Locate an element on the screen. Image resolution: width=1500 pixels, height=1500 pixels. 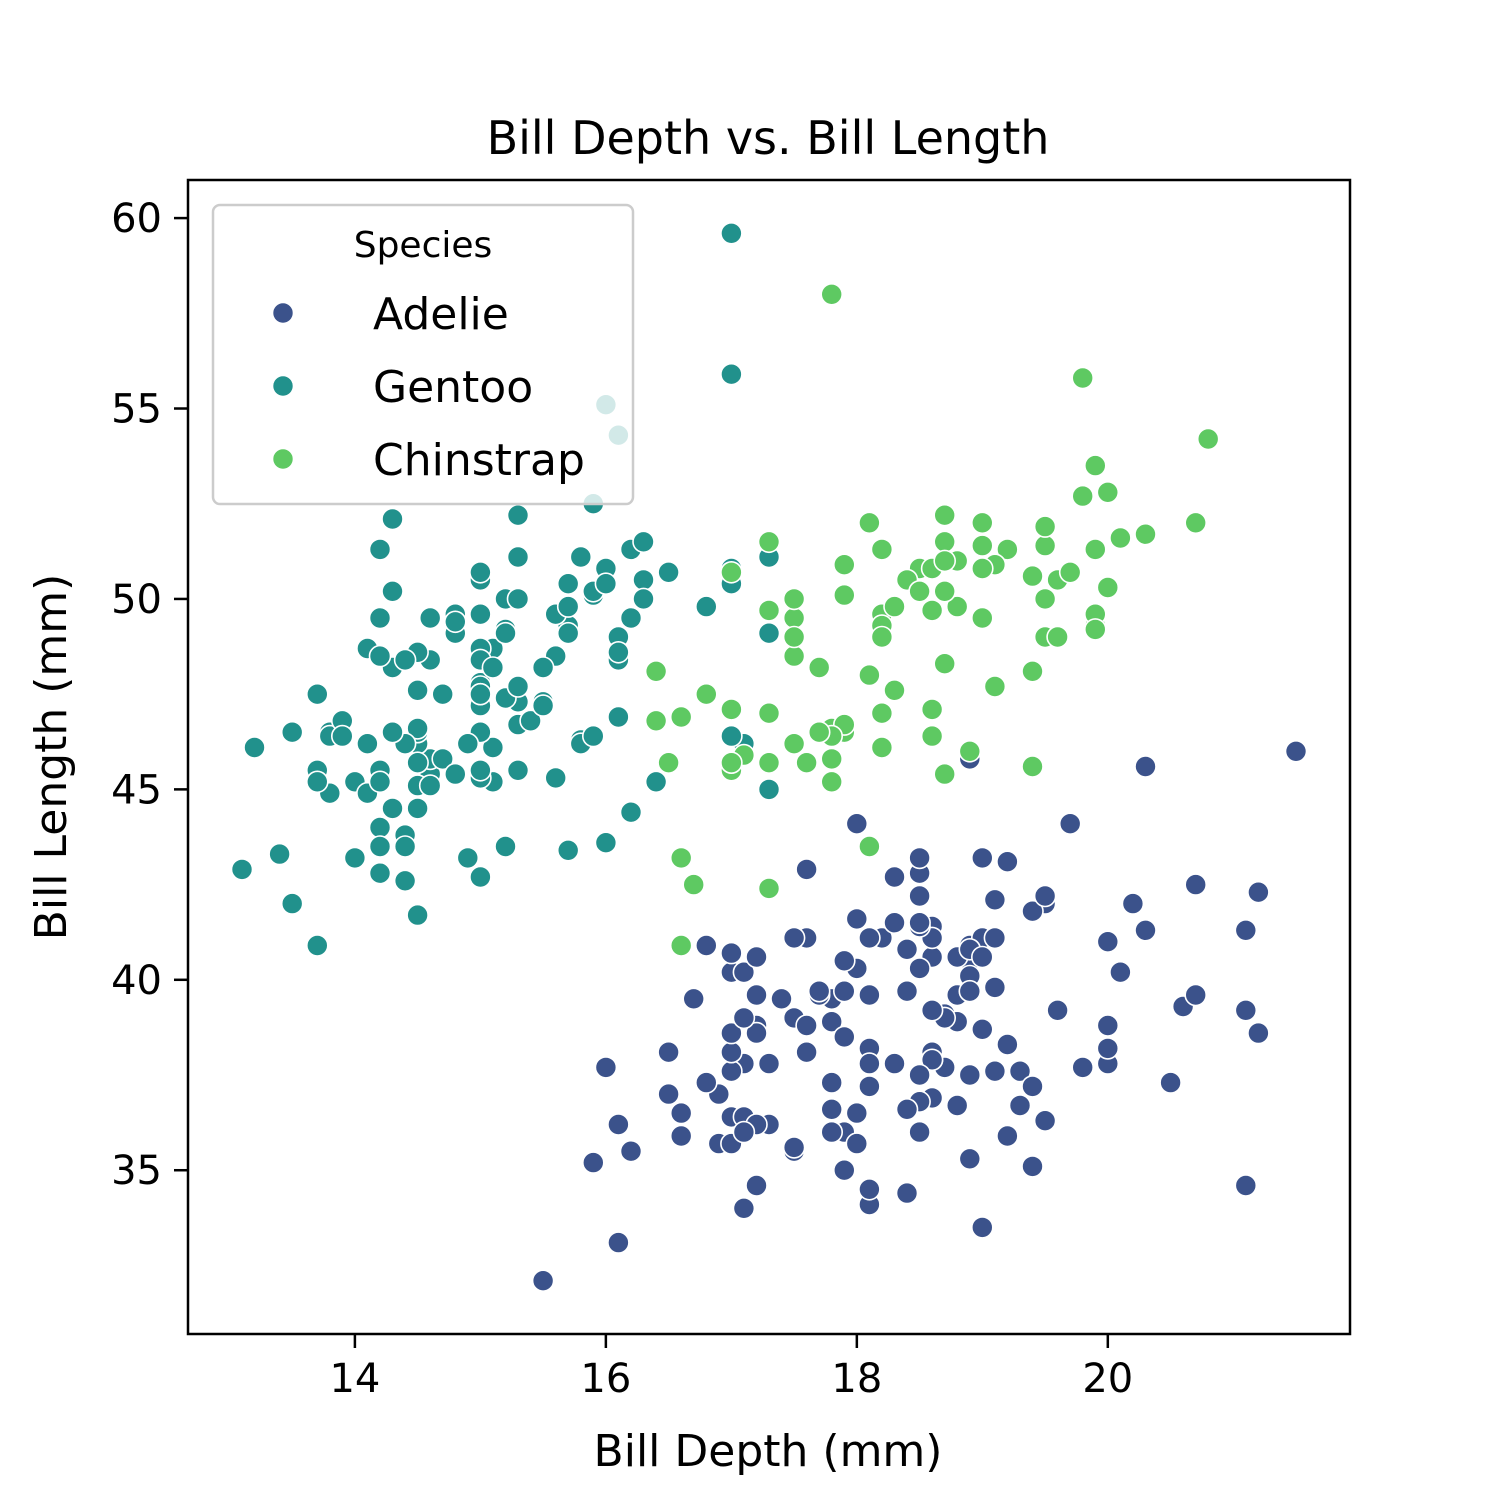
legend-label-gentoo: Gentoo is located at coordinates (453, 387).